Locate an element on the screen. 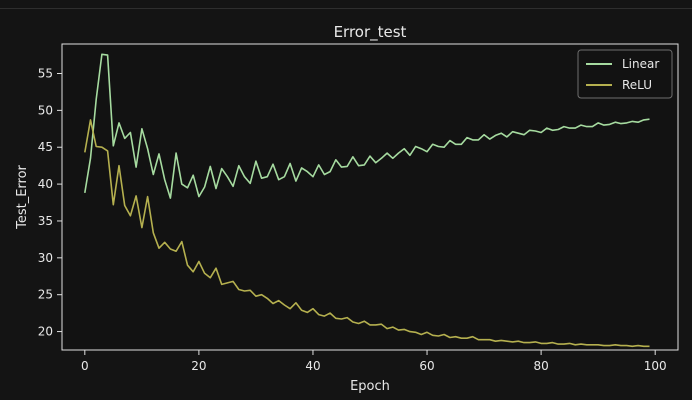  x-tick-label: 0 is located at coordinates (85, 366).